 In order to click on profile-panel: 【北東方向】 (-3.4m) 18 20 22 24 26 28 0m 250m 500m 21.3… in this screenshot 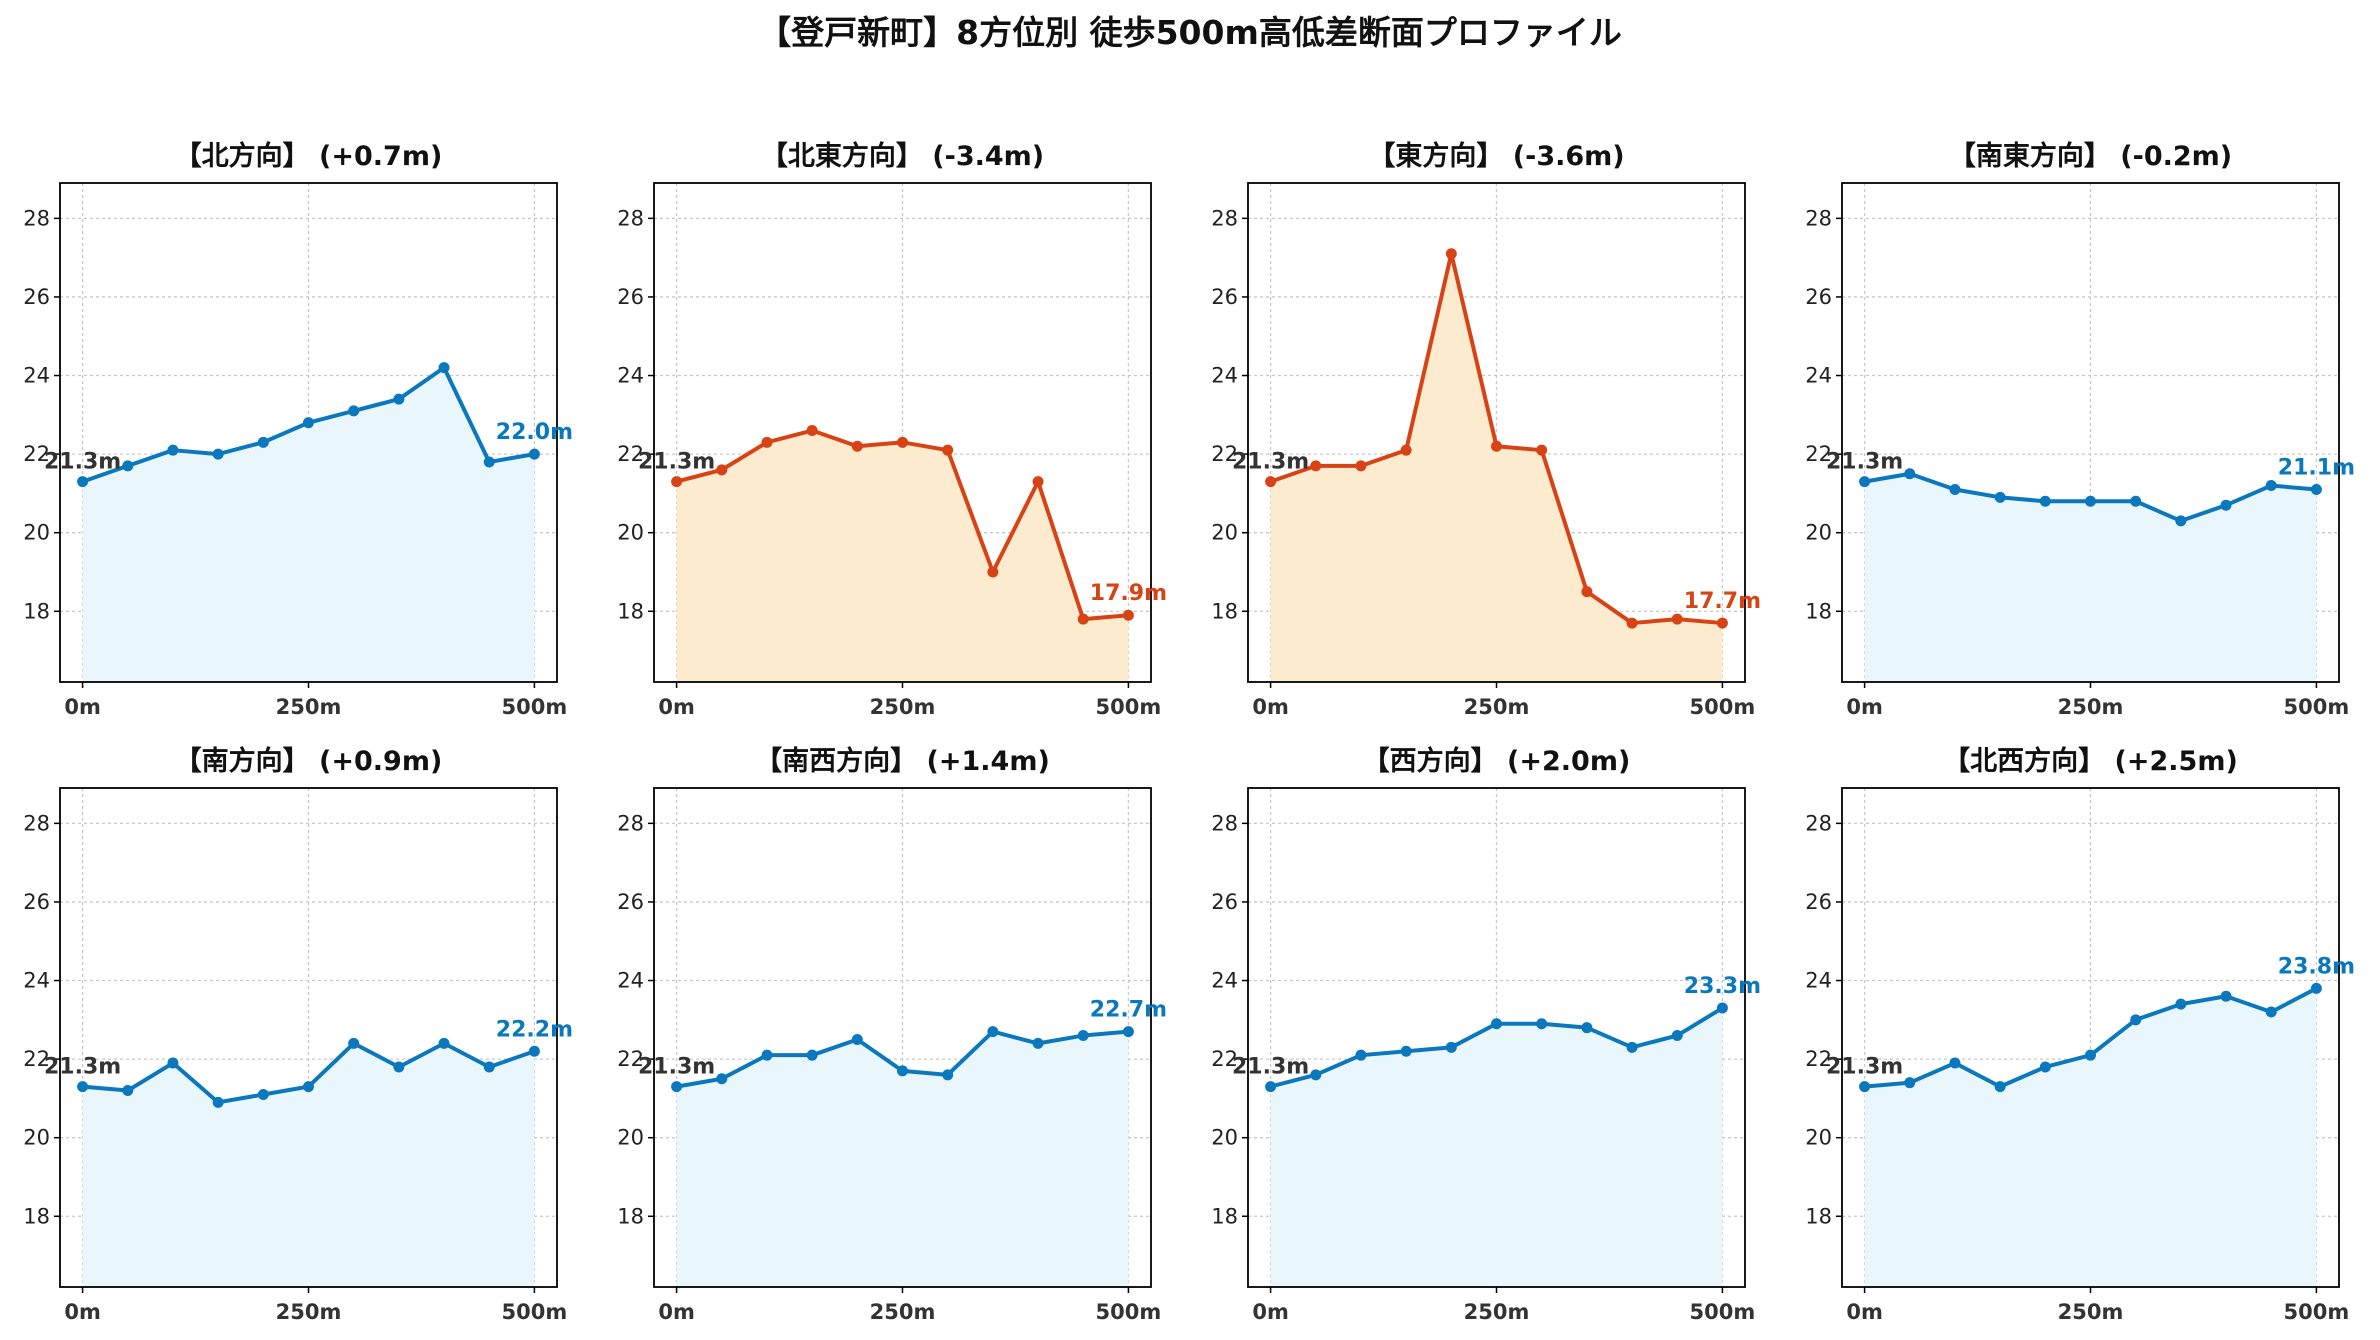, I will do `click(892, 429)`.